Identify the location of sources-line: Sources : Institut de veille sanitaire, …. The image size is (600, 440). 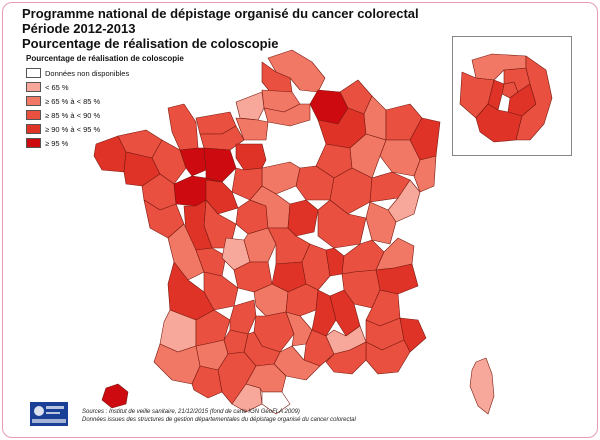
(191, 412).